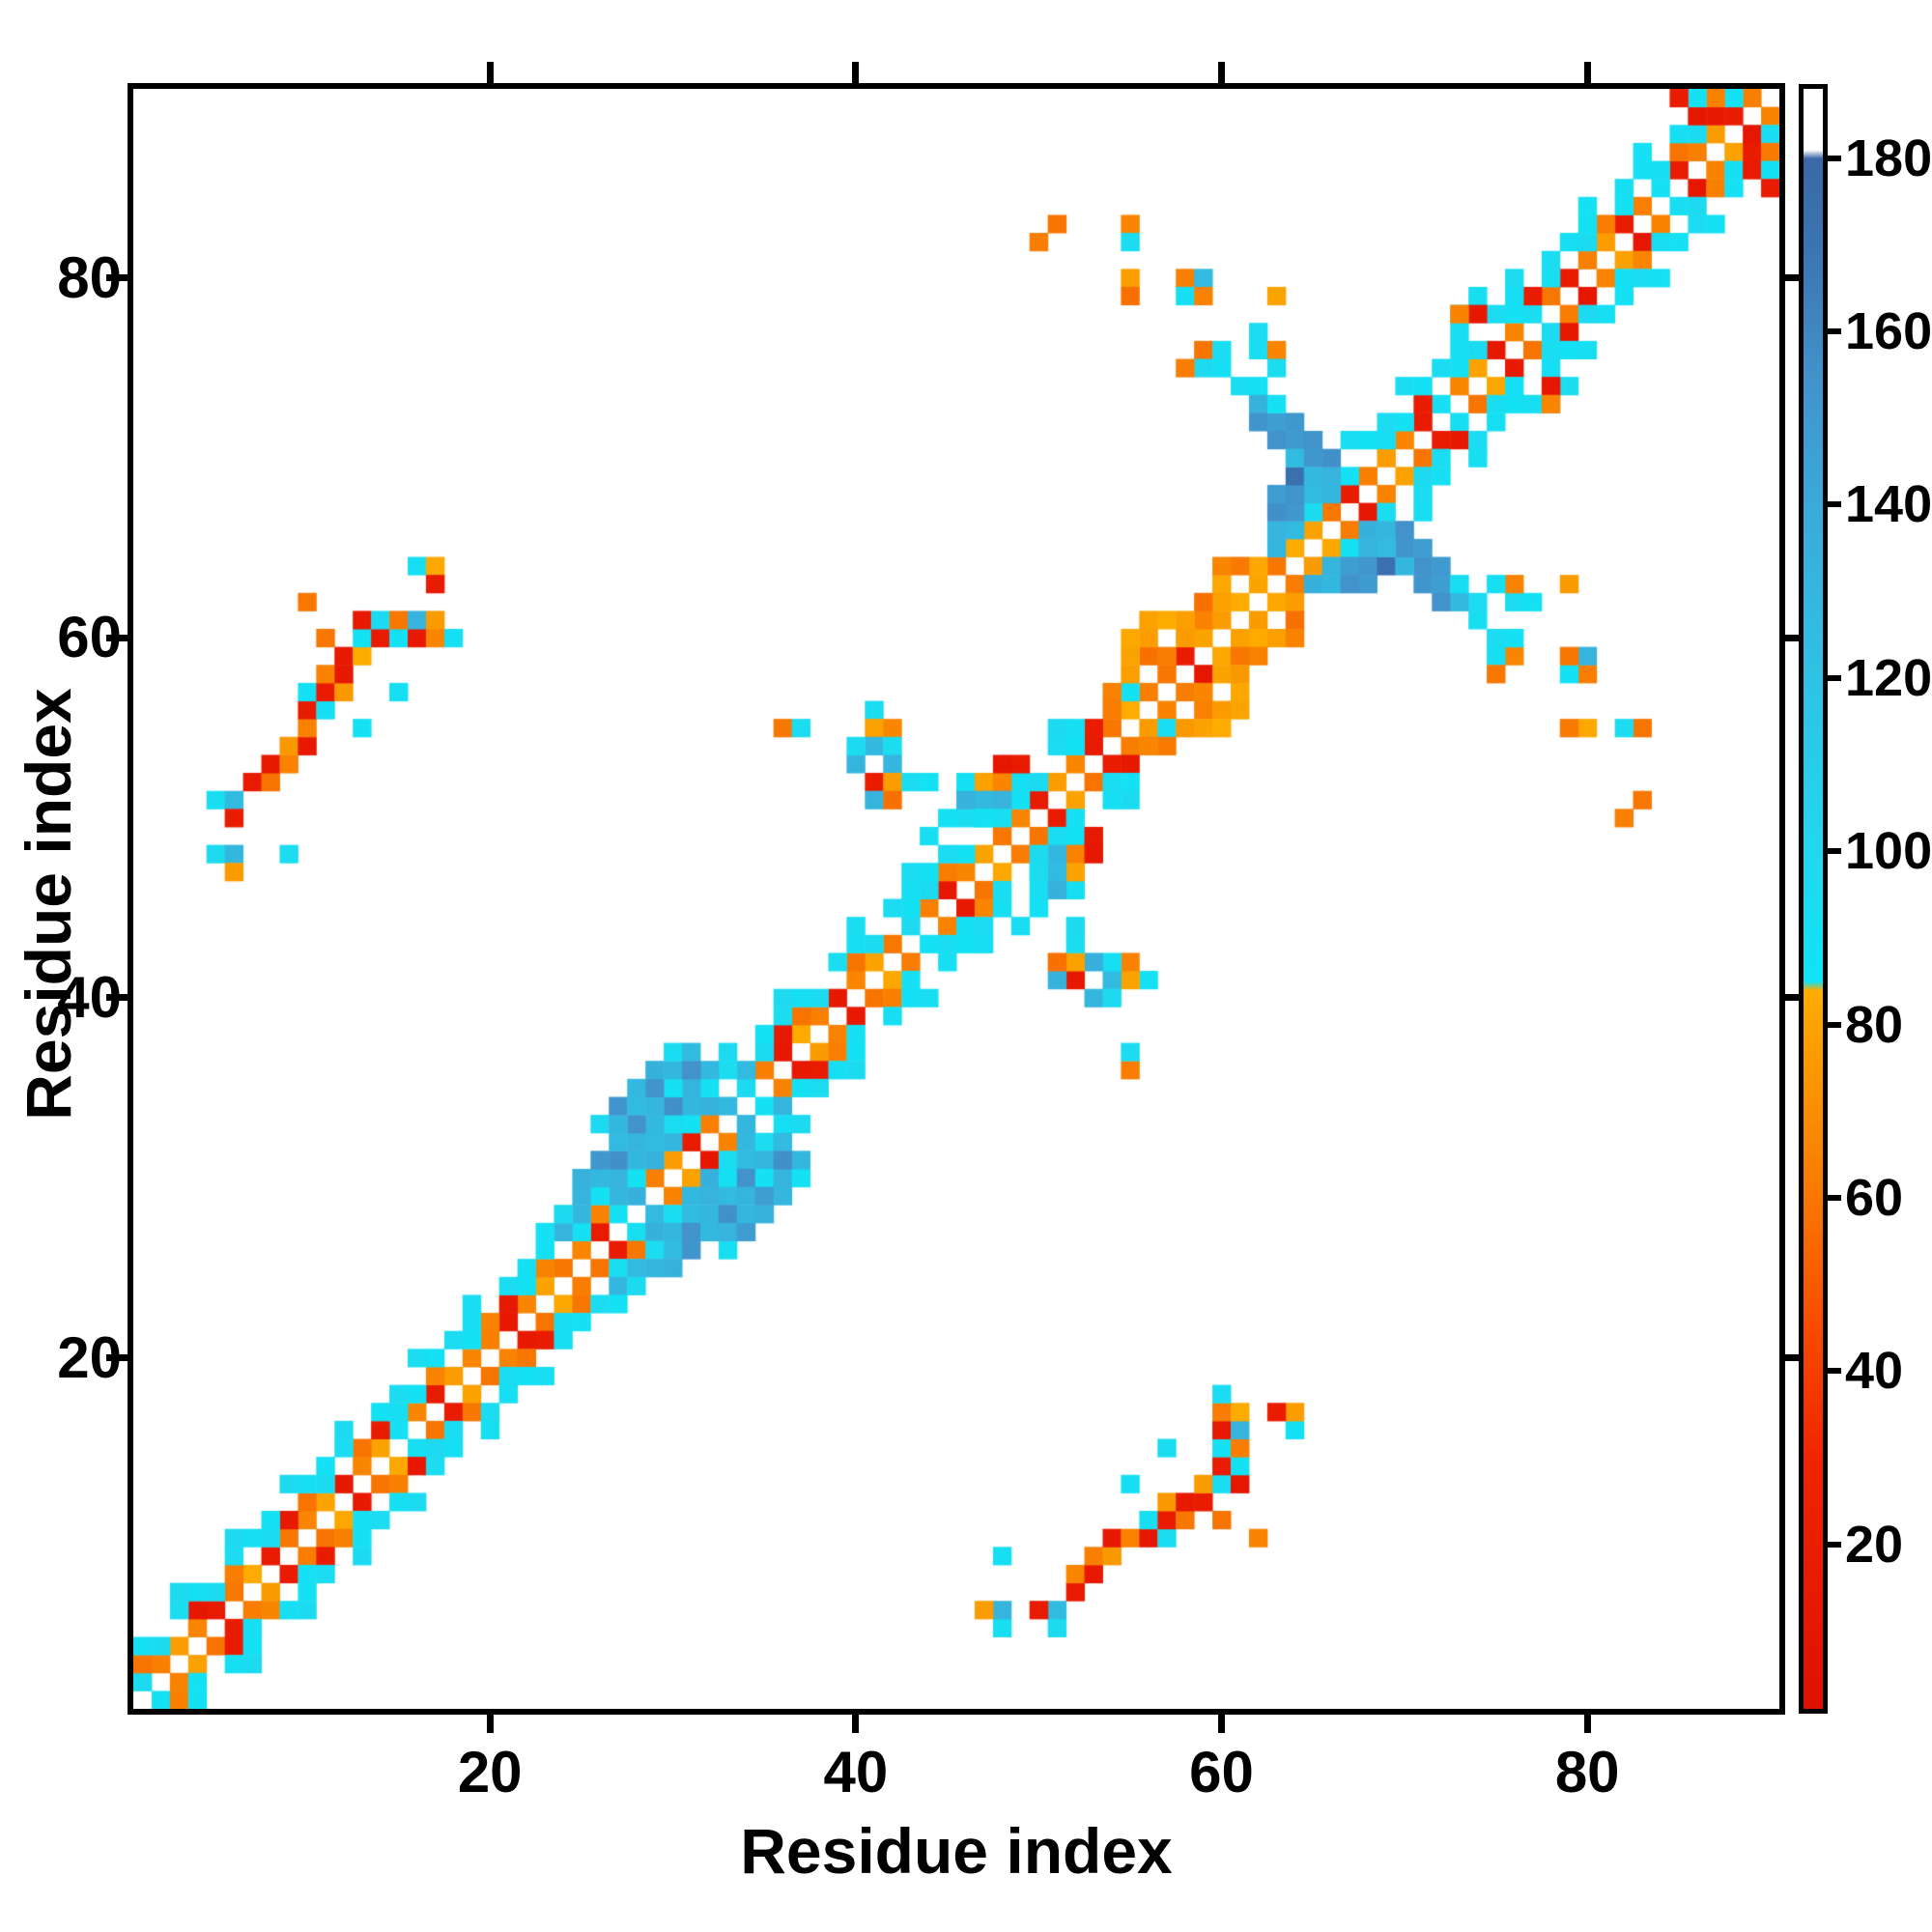 The width and height of the screenshot is (1932, 1932). Describe the element at coordinates (1587, 1772) in the screenshot. I see `x-tick-label: 80` at that location.